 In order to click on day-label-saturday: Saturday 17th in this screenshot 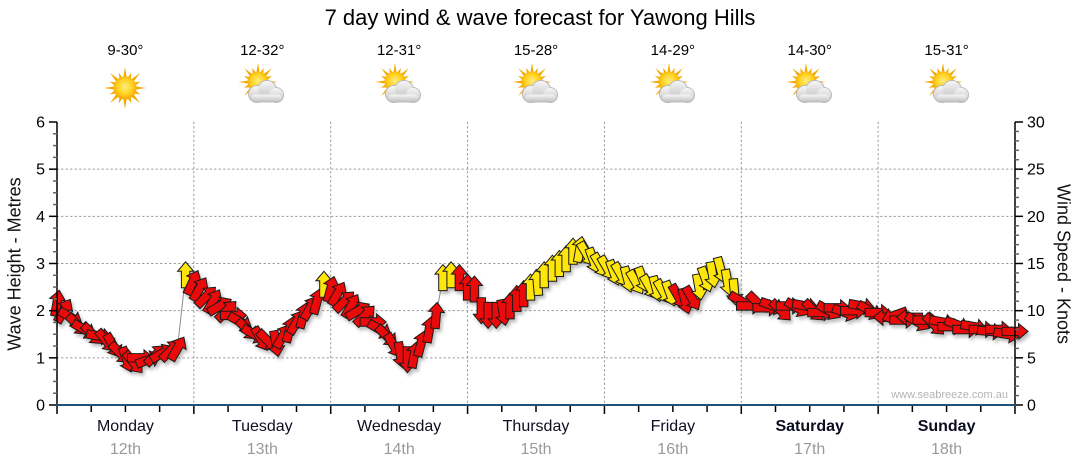, I will do `click(809, 438)`.